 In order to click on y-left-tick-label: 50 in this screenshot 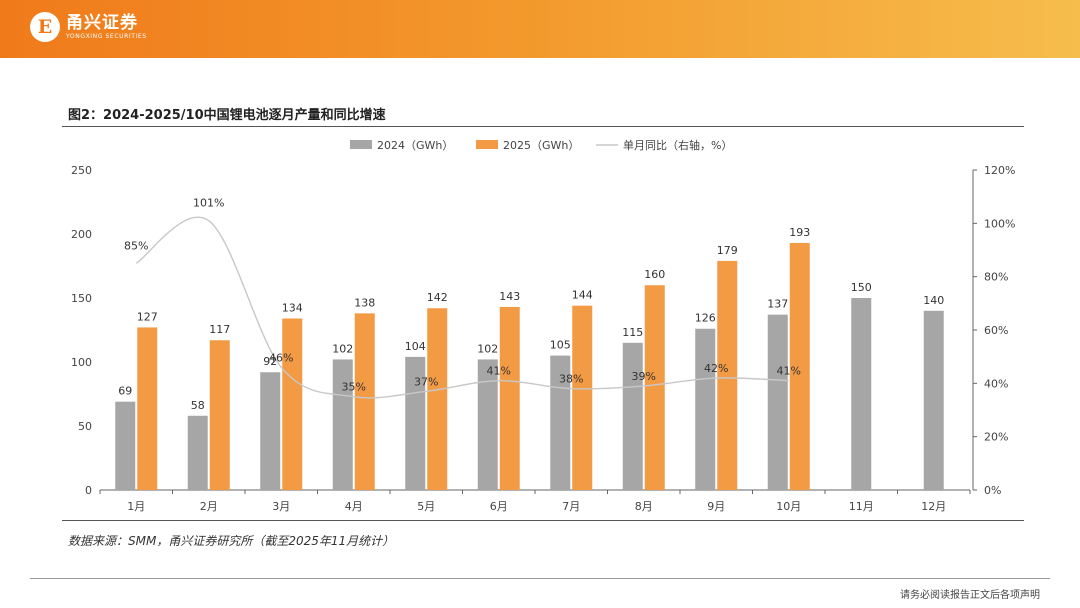, I will do `click(85, 426)`.